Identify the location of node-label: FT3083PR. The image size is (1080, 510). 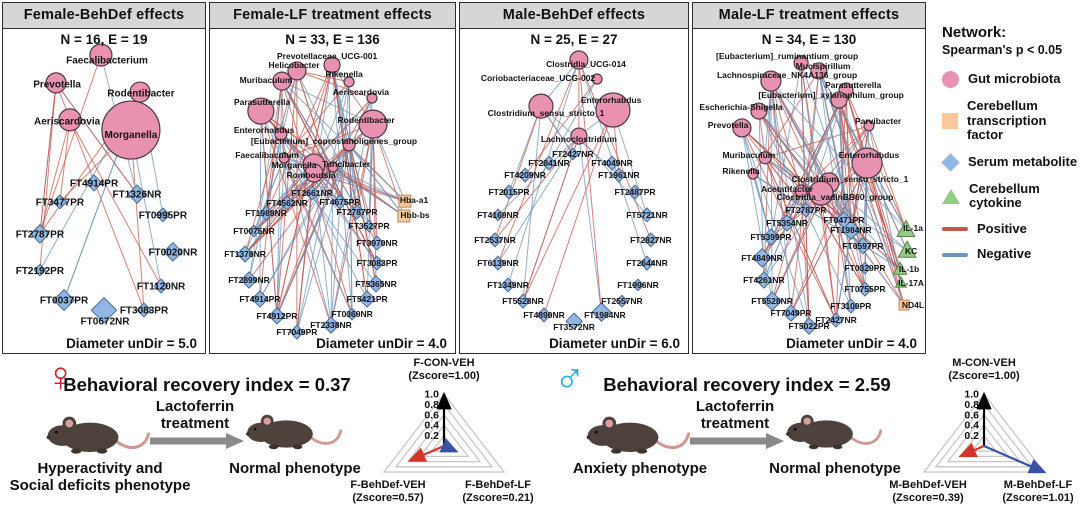
(376, 263).